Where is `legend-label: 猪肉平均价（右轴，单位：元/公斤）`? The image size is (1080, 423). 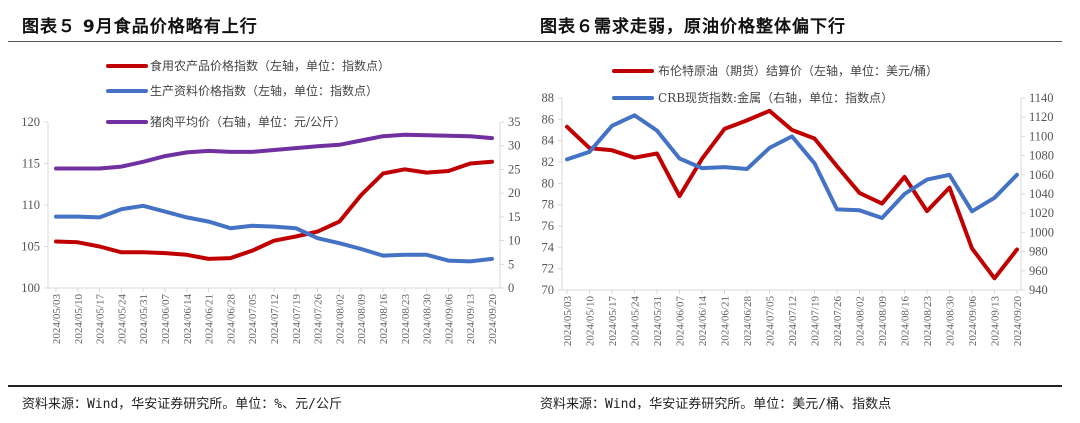
legend-label: 猪肉平均价（右轴，单位：元/公斤） is located at coordinates (248, 121).